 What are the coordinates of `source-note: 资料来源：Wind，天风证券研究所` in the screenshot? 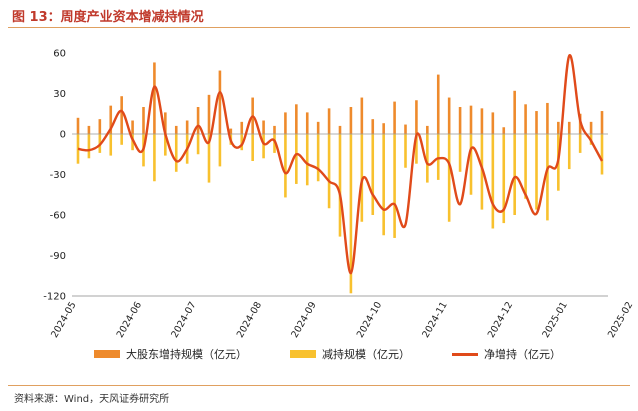 It's located at (92, 399).